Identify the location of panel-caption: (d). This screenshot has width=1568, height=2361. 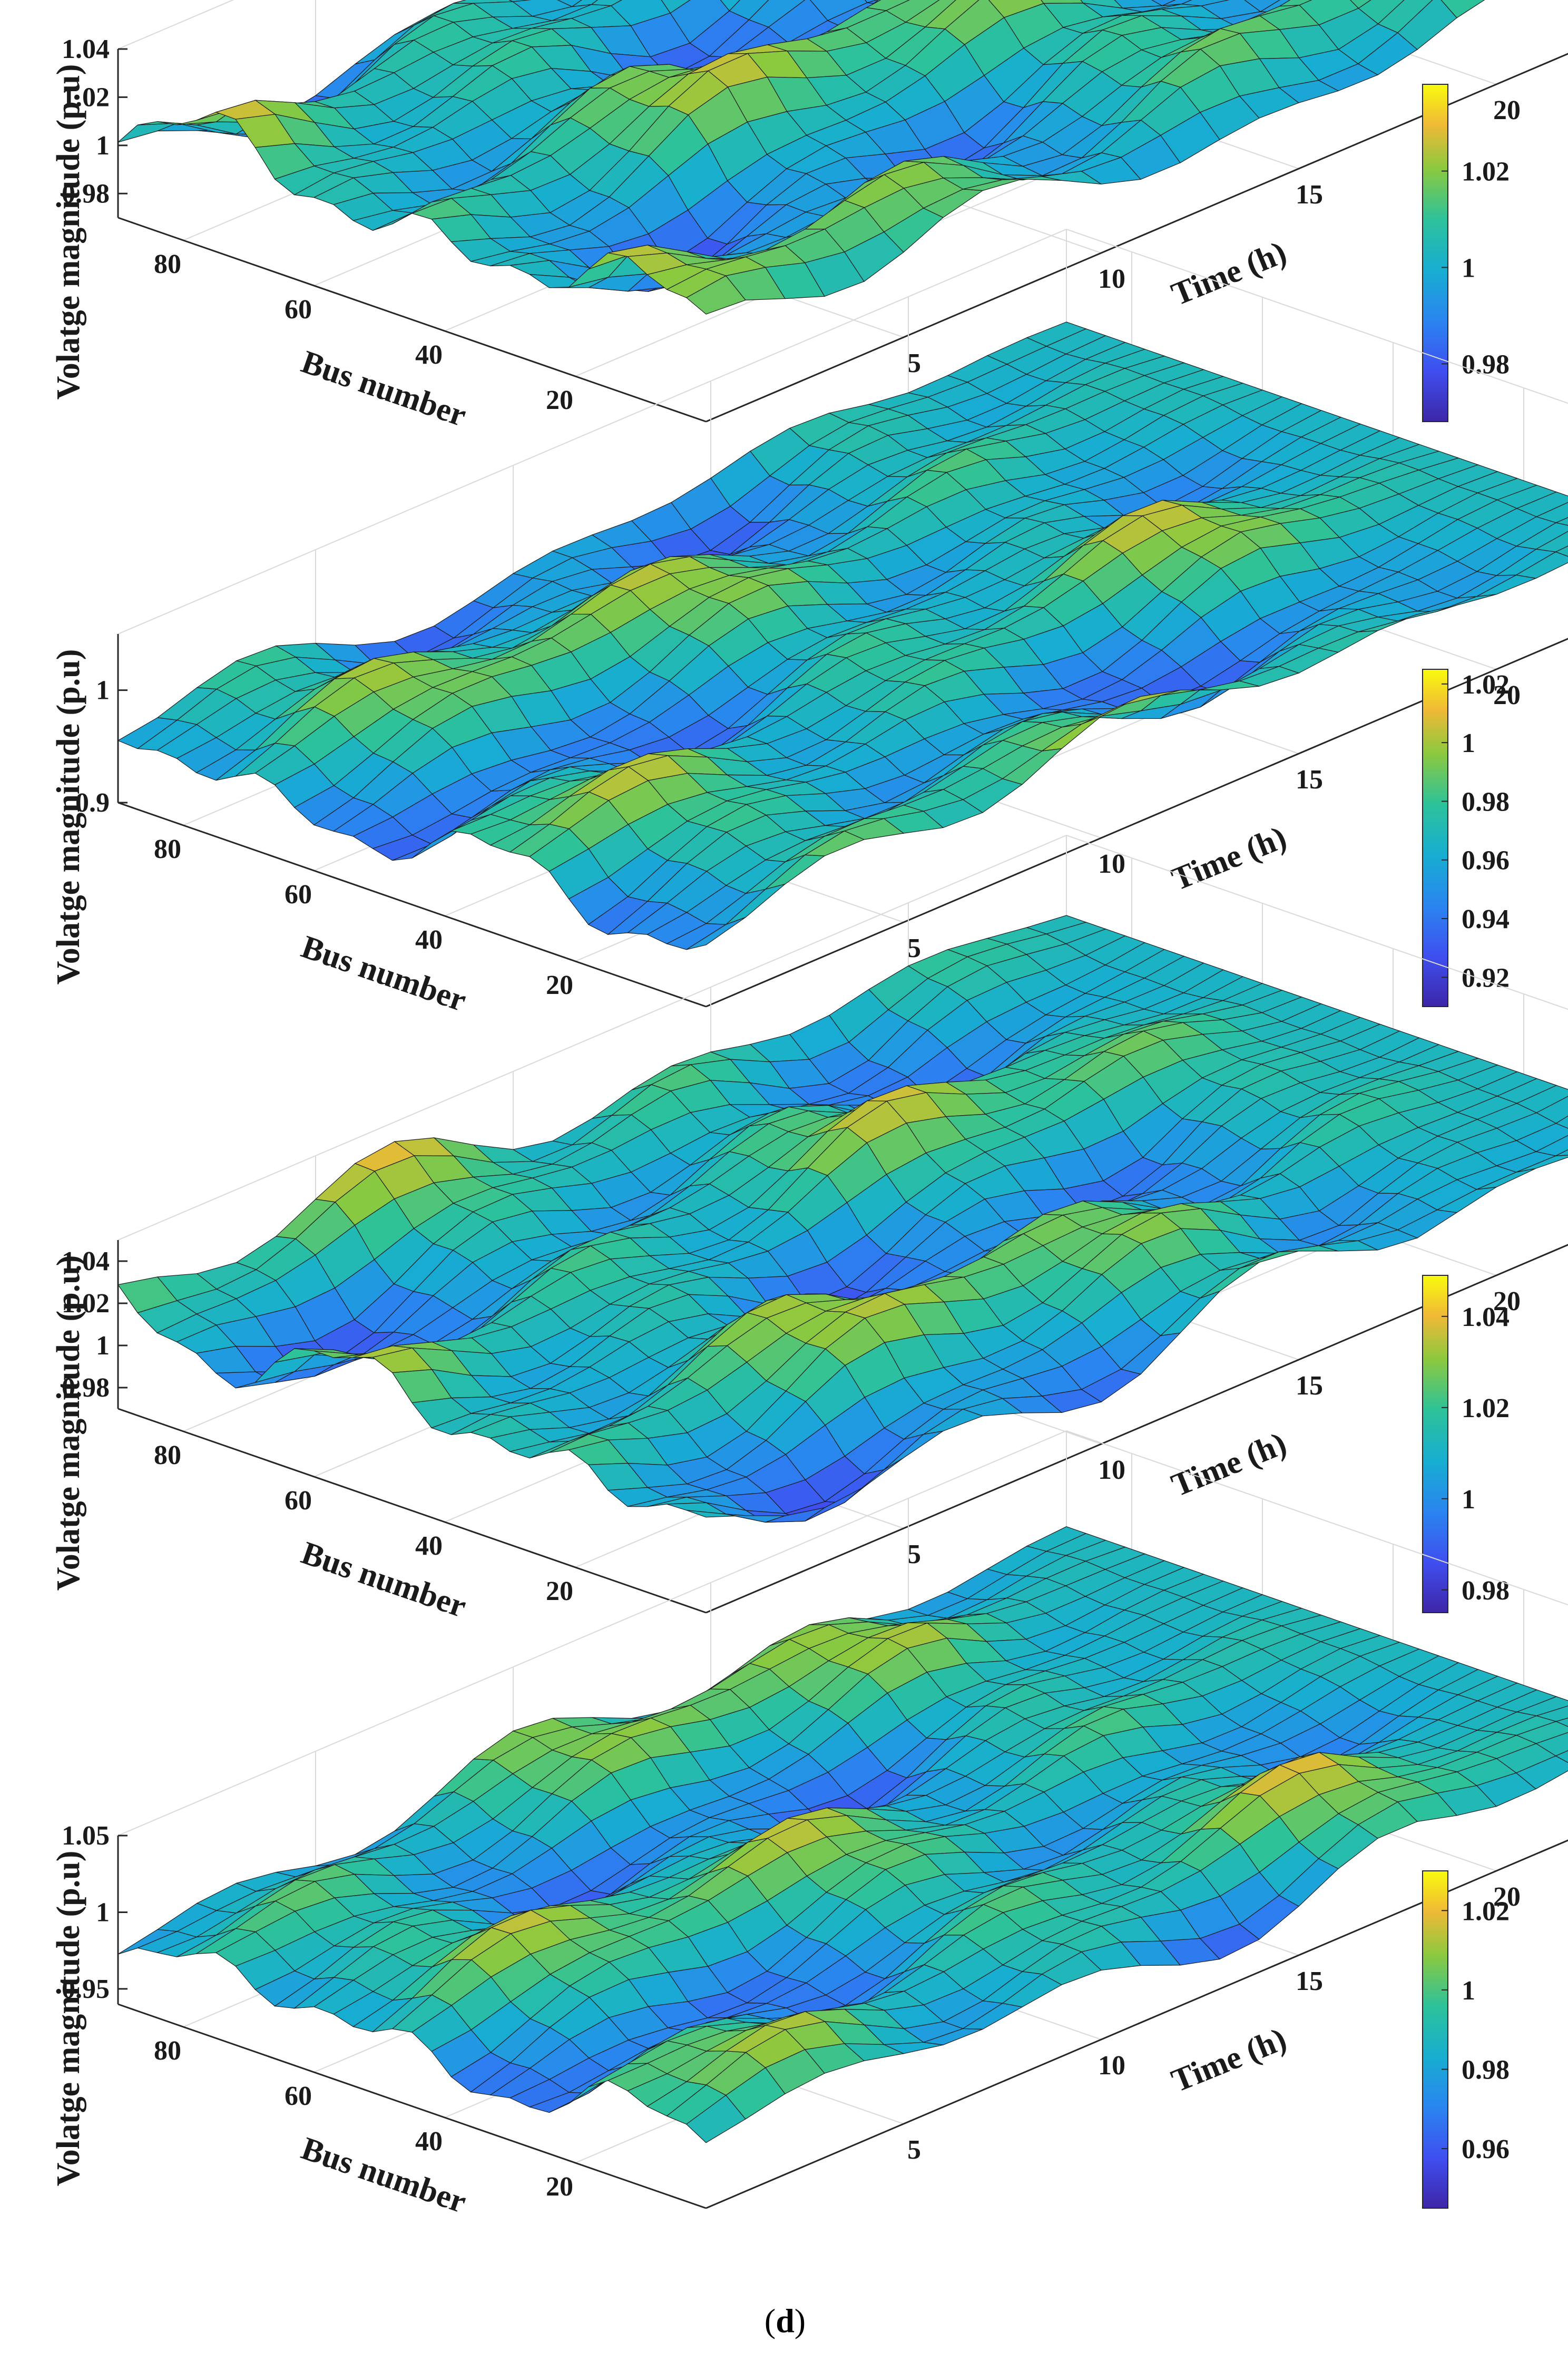
(785, 2320).